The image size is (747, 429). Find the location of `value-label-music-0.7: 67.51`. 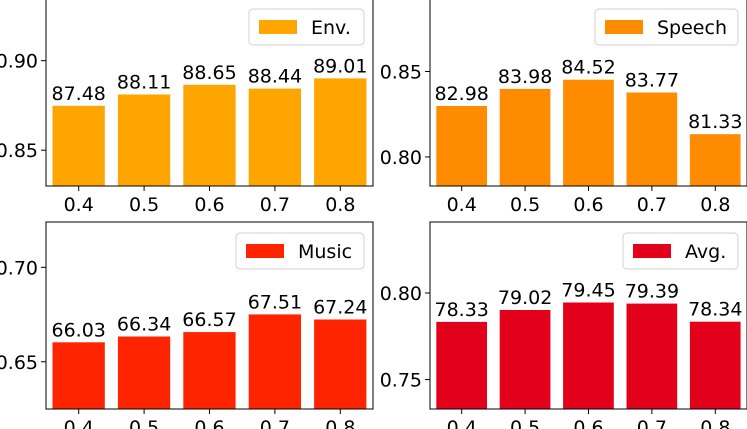

value-label-music-0.7: 67.51 is located at coordinates (275, 302).